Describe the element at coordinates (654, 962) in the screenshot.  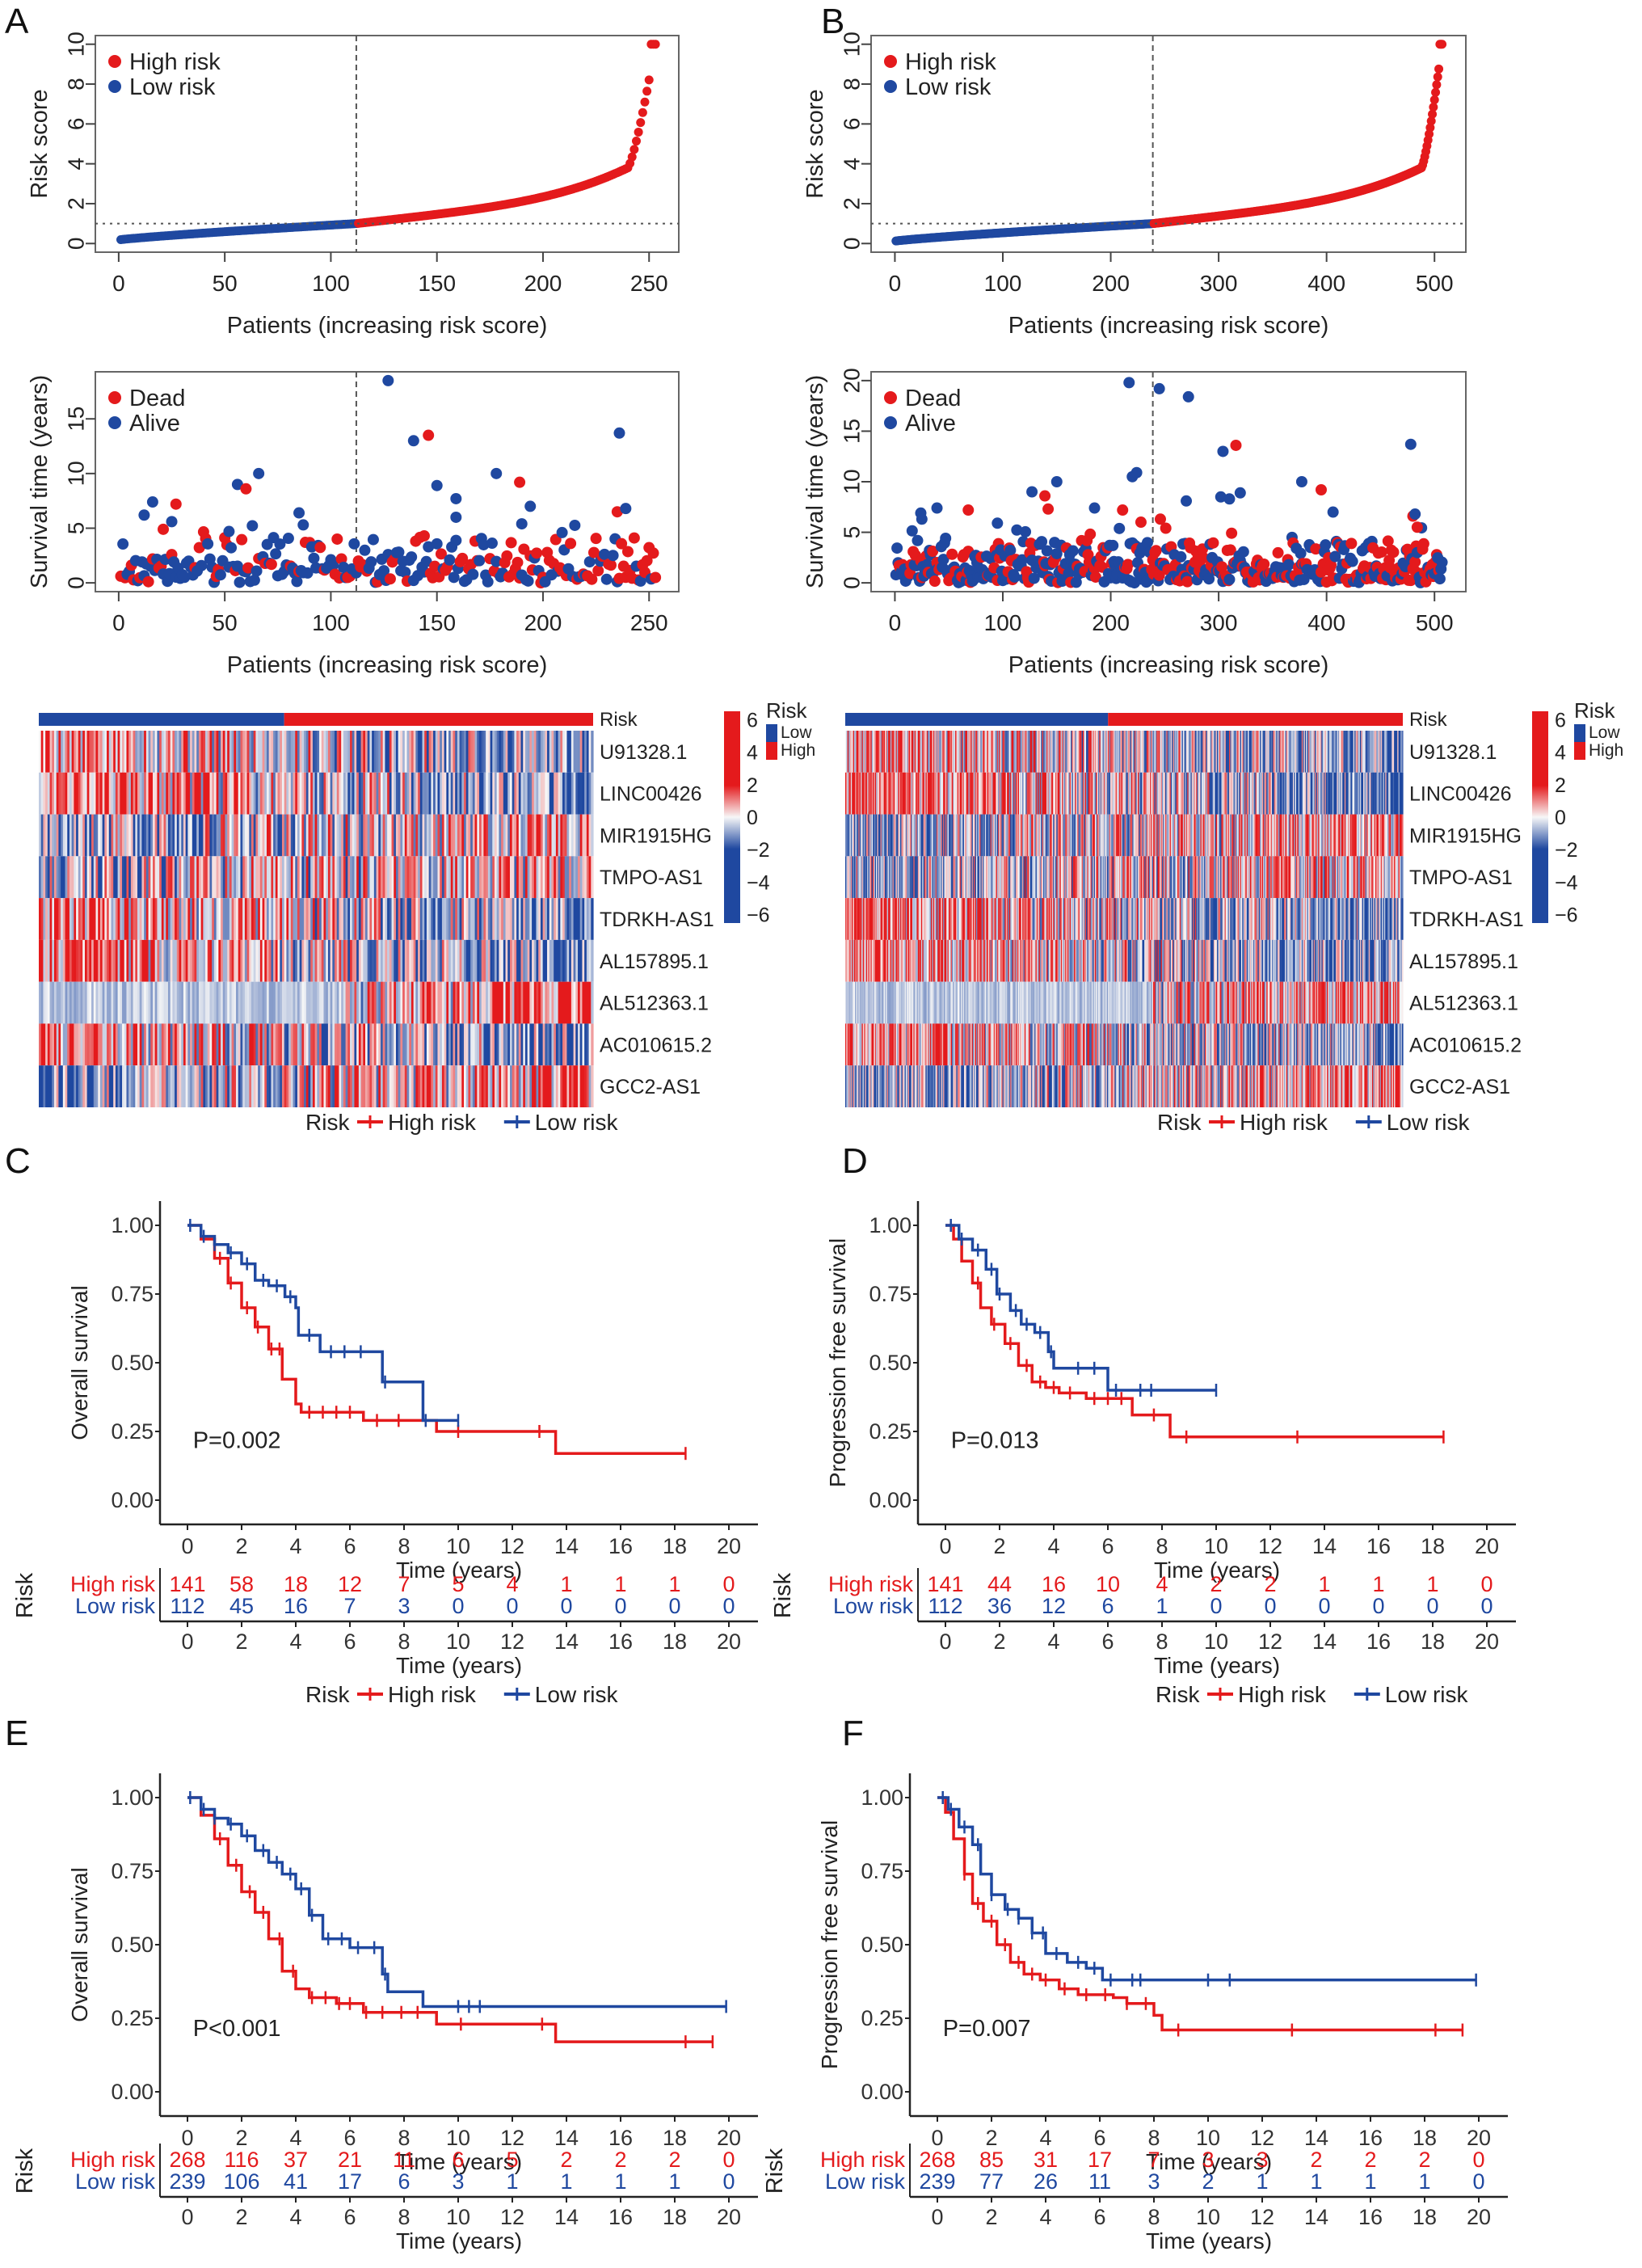
I see `row-label: AL157895.1` at that location.